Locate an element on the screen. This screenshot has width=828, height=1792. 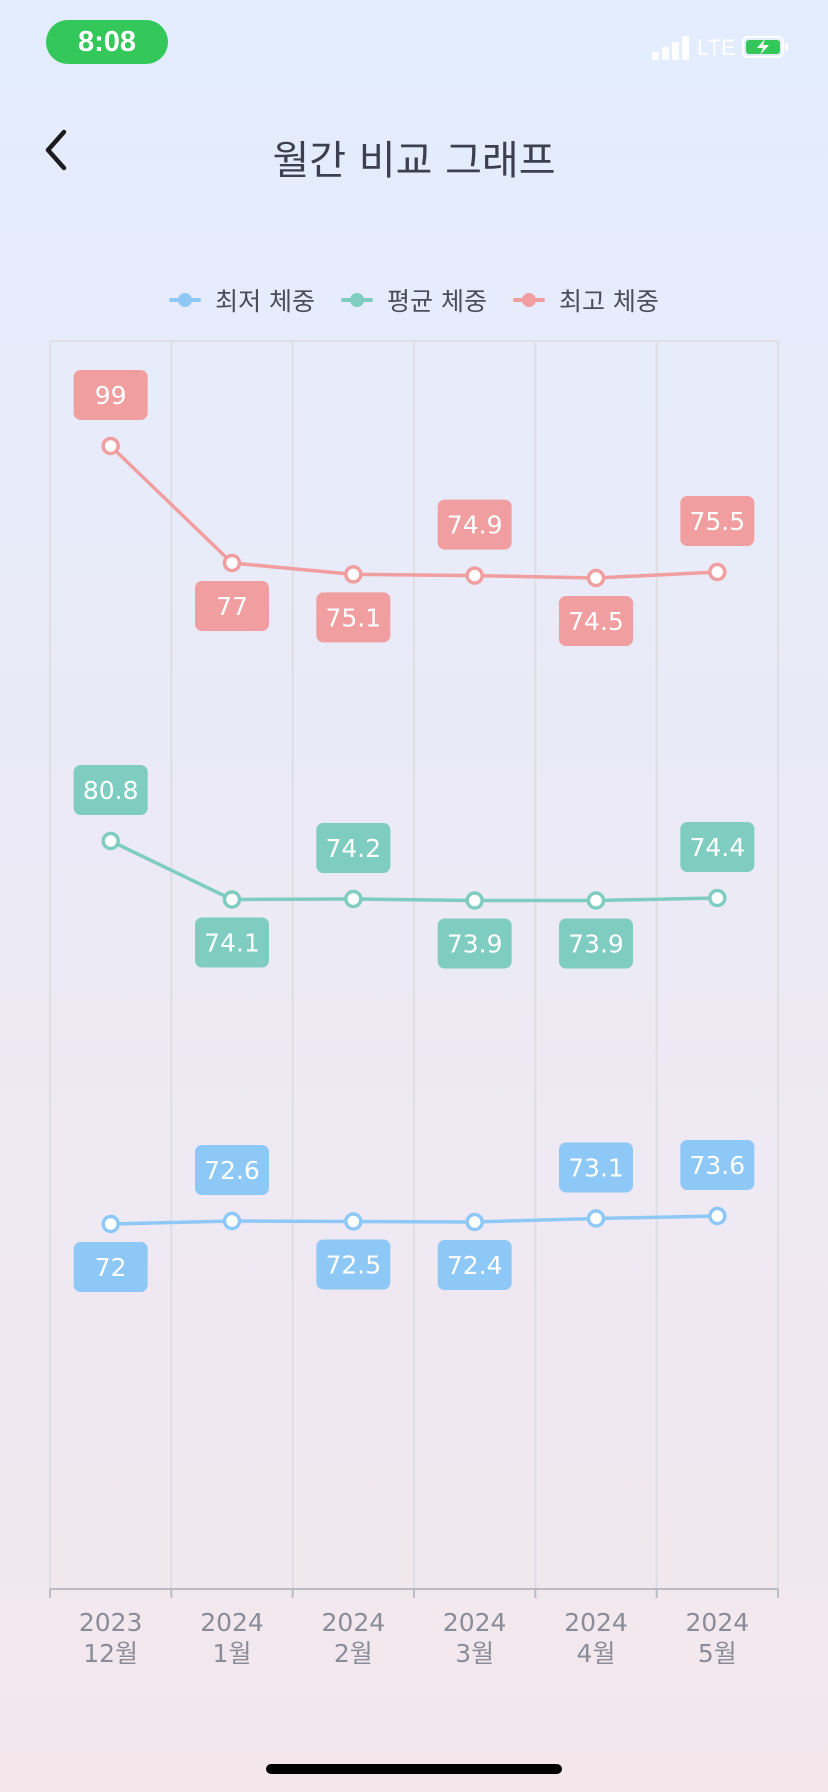
data-label-avg: 80.8 is located at coordinates (111, 790).